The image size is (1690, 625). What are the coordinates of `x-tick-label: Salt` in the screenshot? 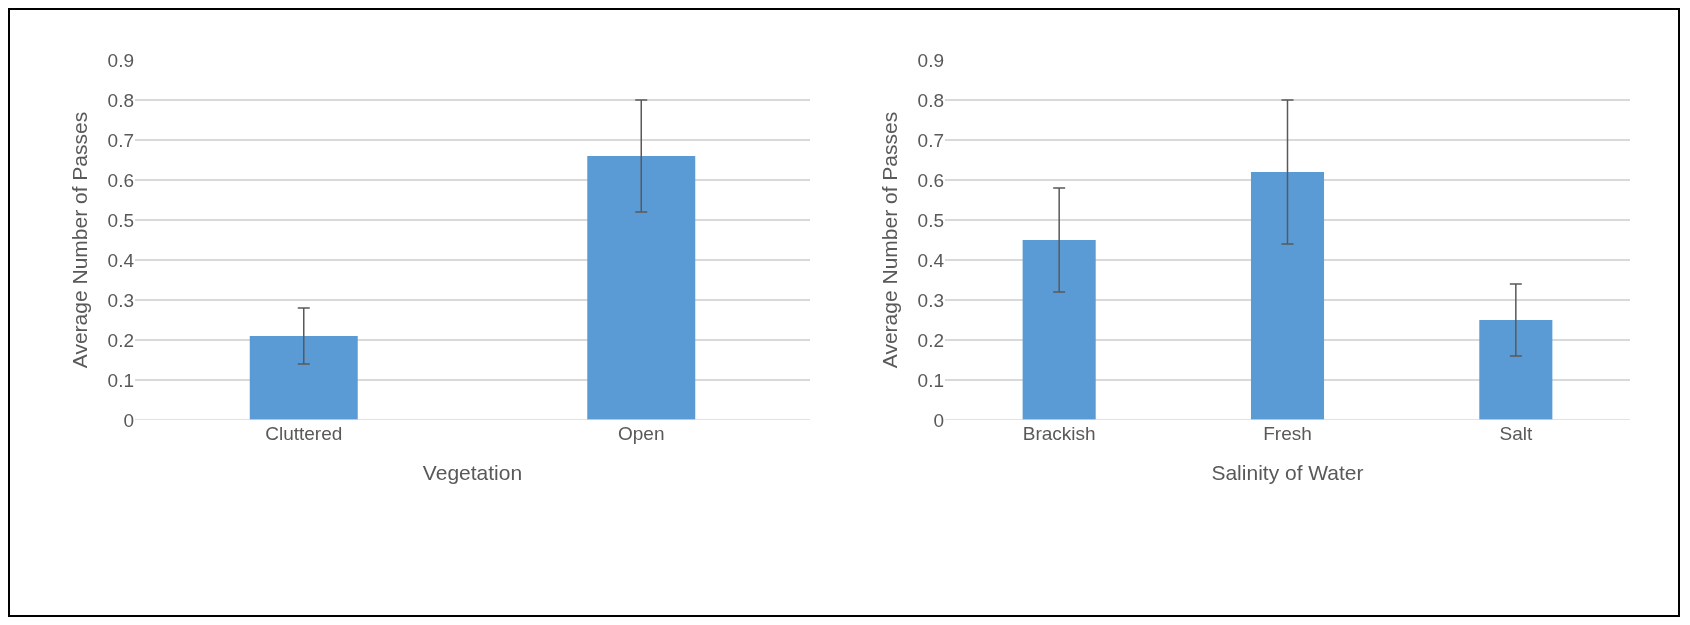 It's located at (1516, 433).